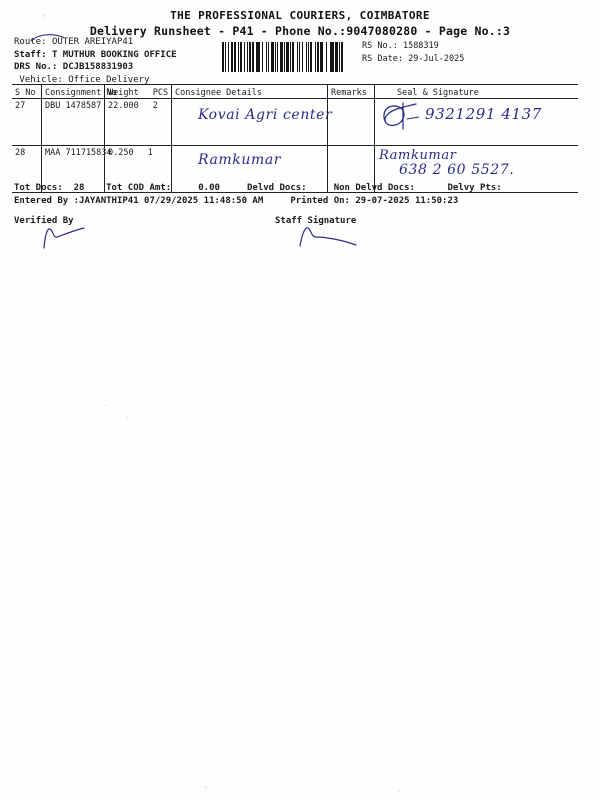  What do you see at coordinates (79, 91) in the screenshot?
I see `column-header-consignment-no: Consignment No` at bounding box center [79, 91].